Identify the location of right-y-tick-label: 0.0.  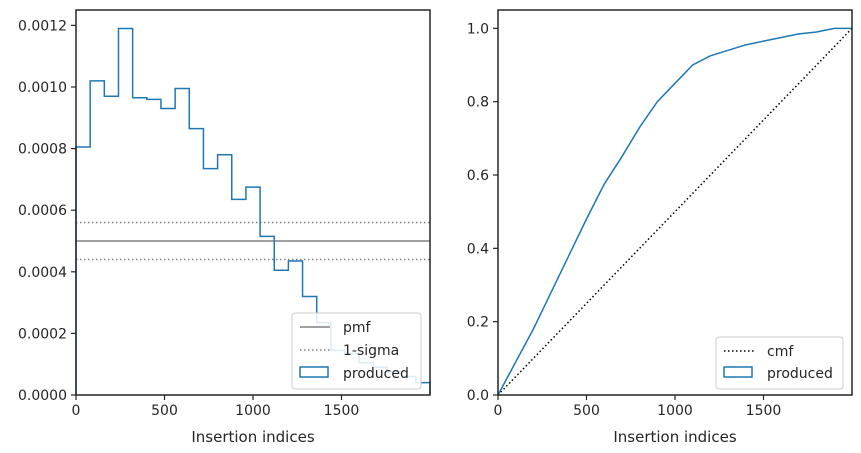
(478, 396).